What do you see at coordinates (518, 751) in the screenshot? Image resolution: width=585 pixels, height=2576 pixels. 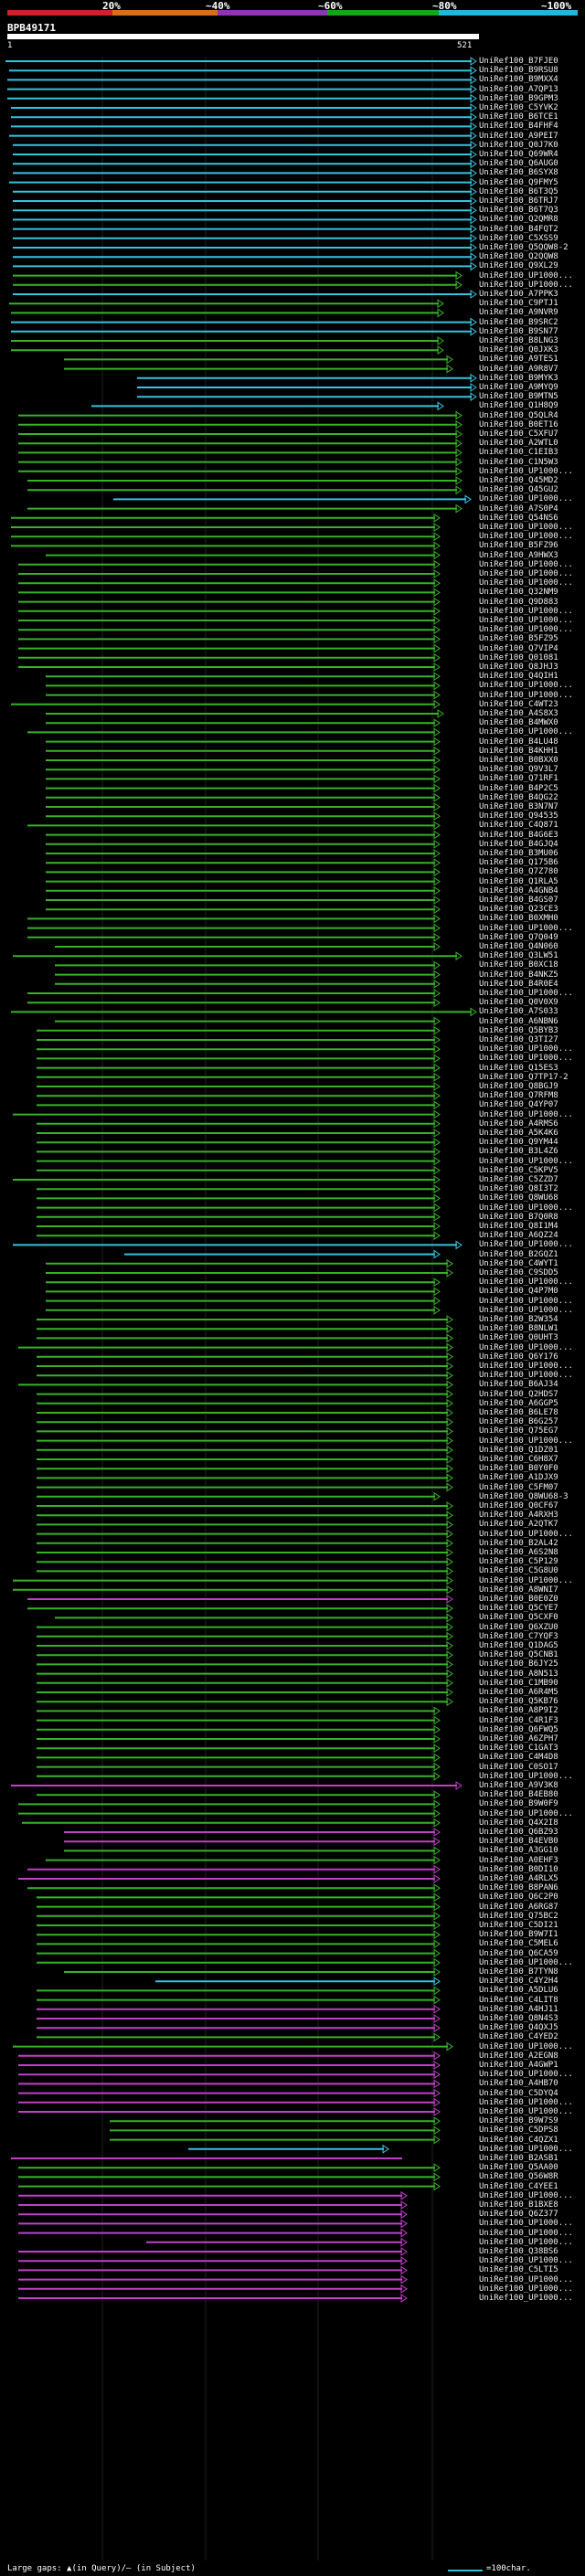 I see `hit-label: UniRef100_B4KHH1` at bounding box center [518, 751].